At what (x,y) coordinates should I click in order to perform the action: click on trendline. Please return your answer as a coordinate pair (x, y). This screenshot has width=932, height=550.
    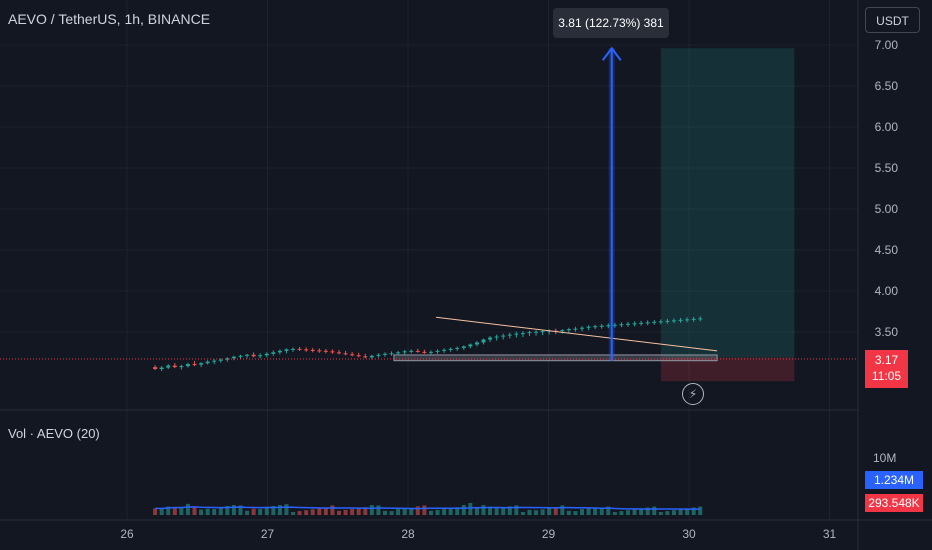
    Looking at the image, I should click on (577, 334).